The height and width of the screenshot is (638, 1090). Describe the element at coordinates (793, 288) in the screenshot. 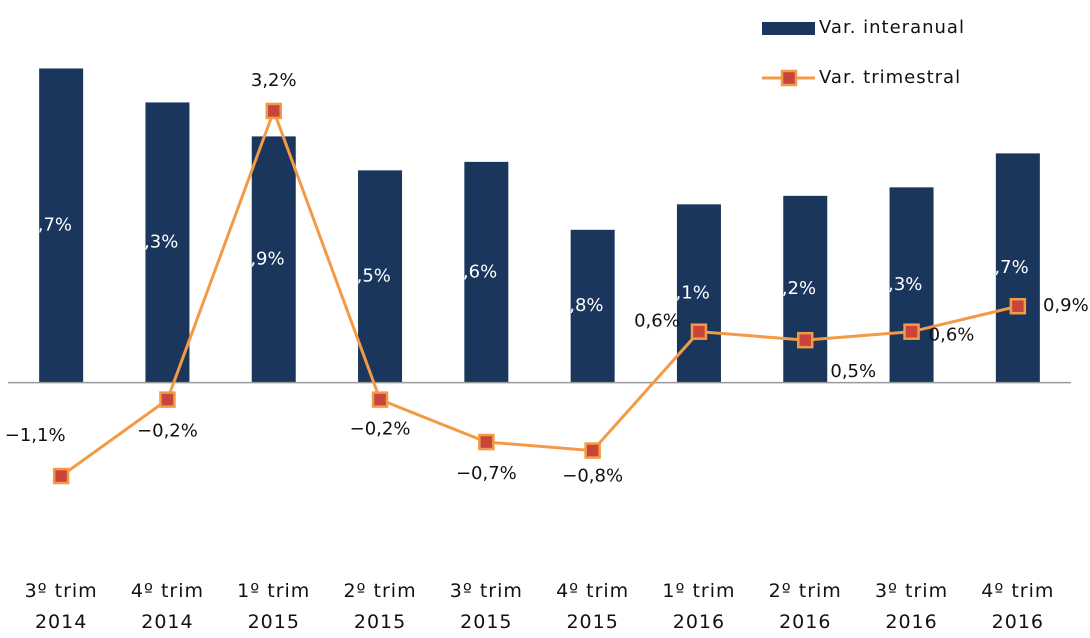

I see `bar-value-label: 2,2%` at that location.